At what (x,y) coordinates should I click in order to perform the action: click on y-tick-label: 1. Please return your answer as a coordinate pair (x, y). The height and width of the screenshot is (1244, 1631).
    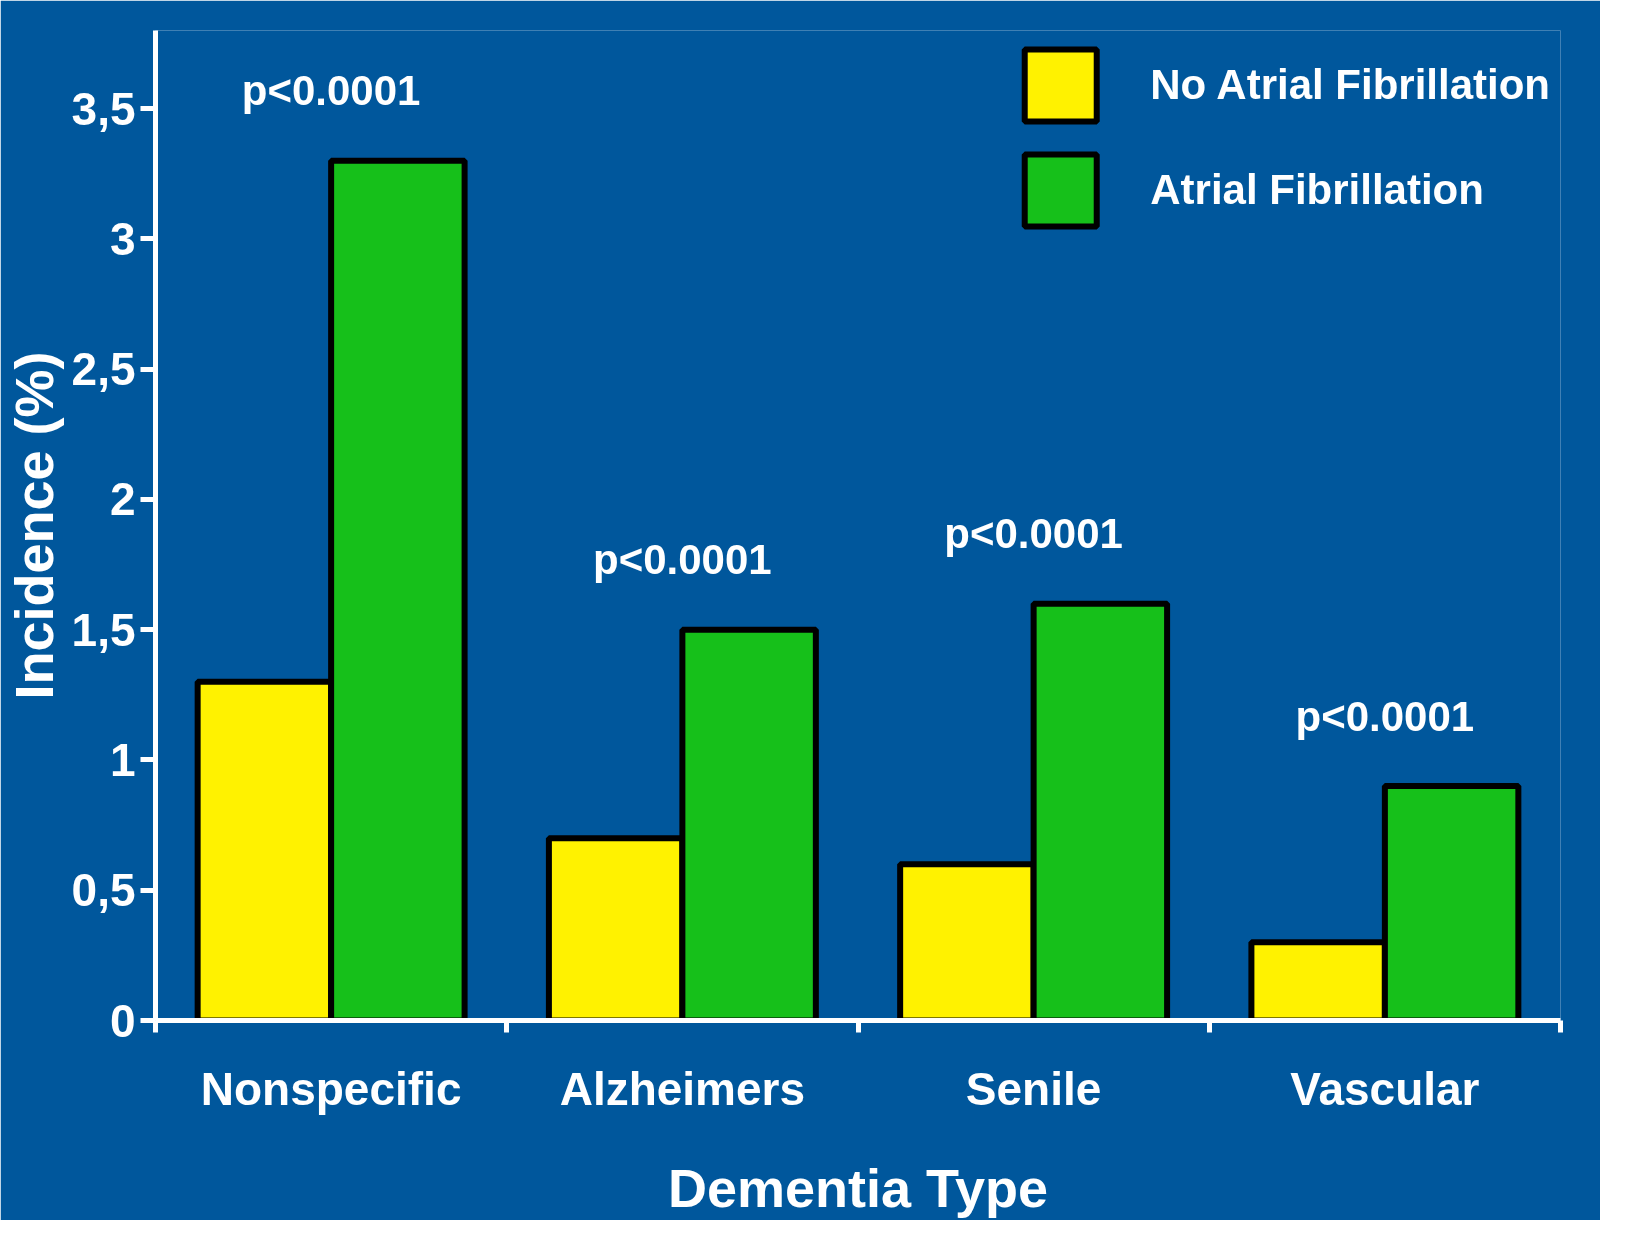
    Looking at the image, I should click on (122, 759).